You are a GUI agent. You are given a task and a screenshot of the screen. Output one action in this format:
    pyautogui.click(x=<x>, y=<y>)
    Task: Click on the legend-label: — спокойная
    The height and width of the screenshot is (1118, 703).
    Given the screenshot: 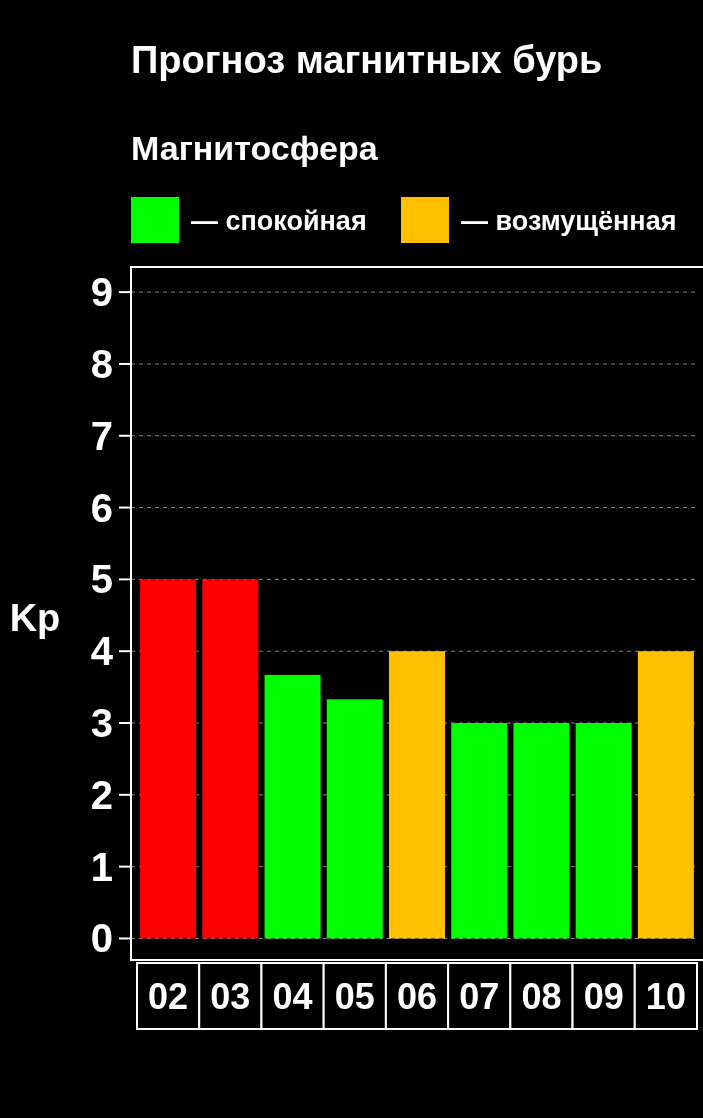 What is the action you would take?
    pyautogui.click(x=279, y=221)
    